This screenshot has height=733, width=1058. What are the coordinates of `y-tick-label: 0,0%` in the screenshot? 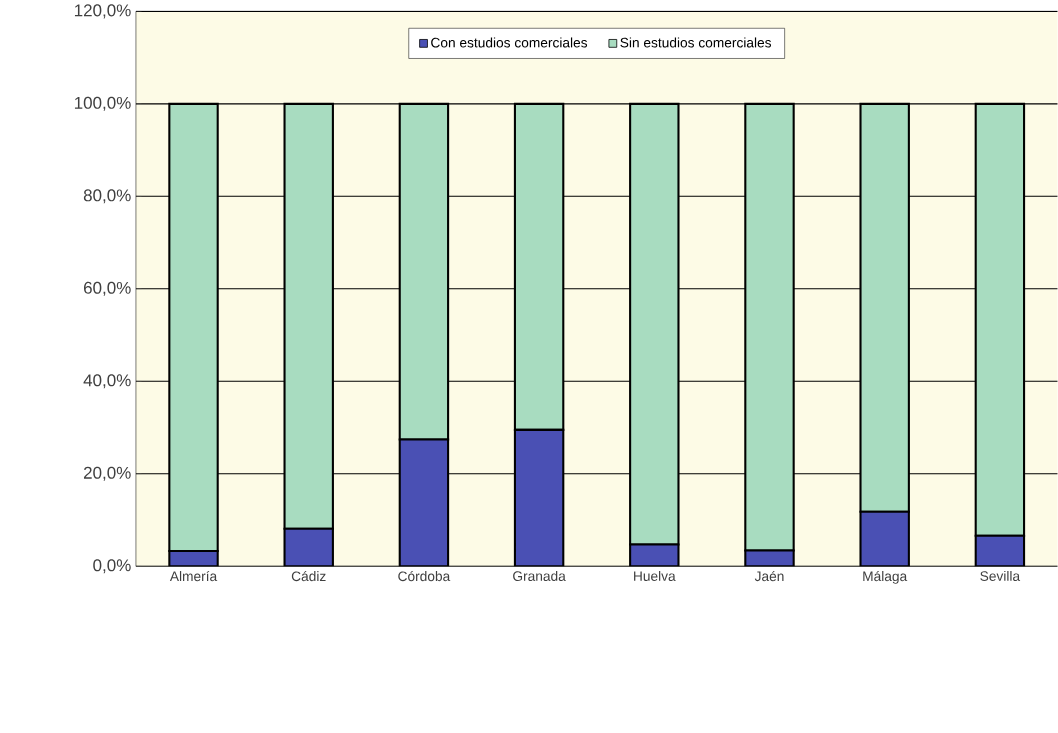 It's located at (112, 566).